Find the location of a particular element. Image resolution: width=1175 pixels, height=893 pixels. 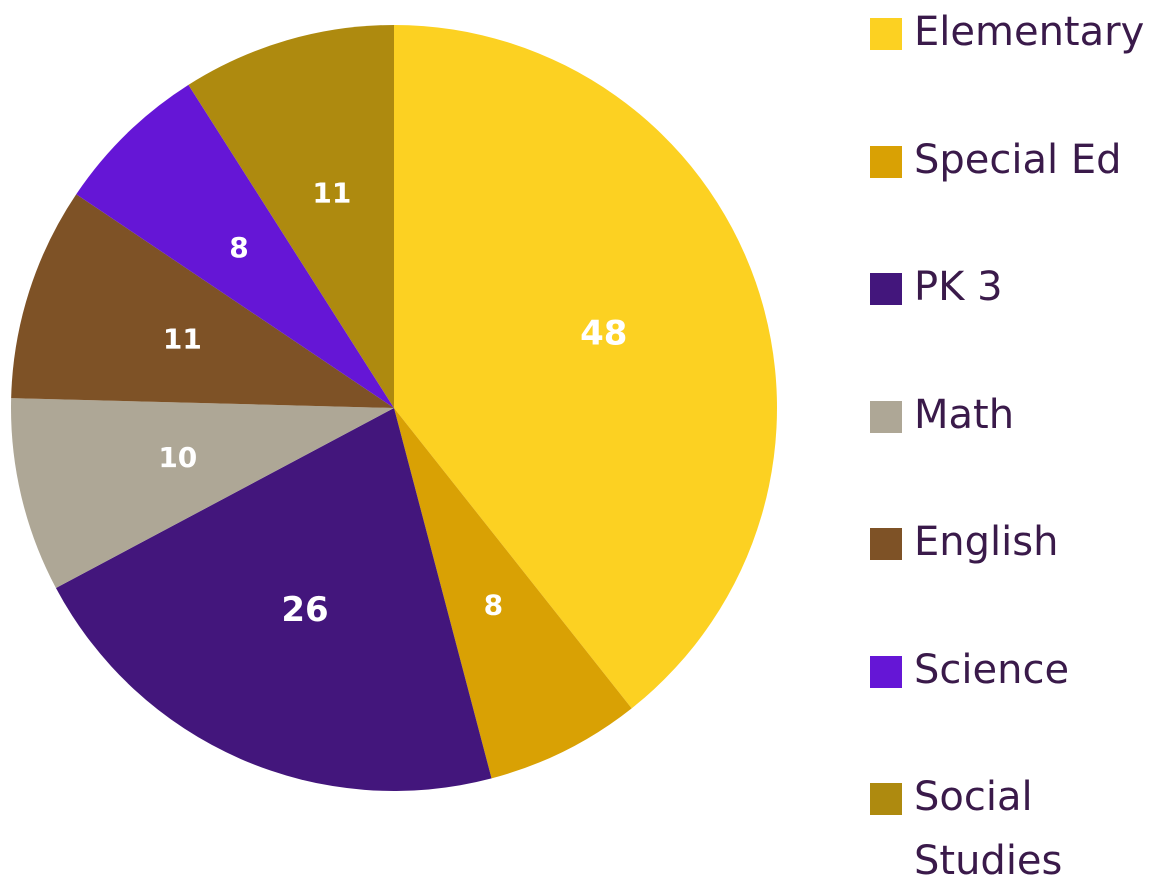

legend-label: Math is located at coordinates (964, 414).